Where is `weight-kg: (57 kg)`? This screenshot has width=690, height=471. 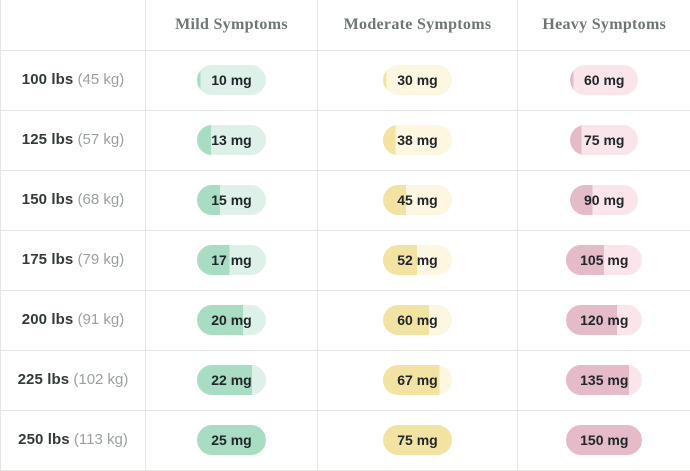
weight-kg: (57 kg) is located at coordinates (98, 139).